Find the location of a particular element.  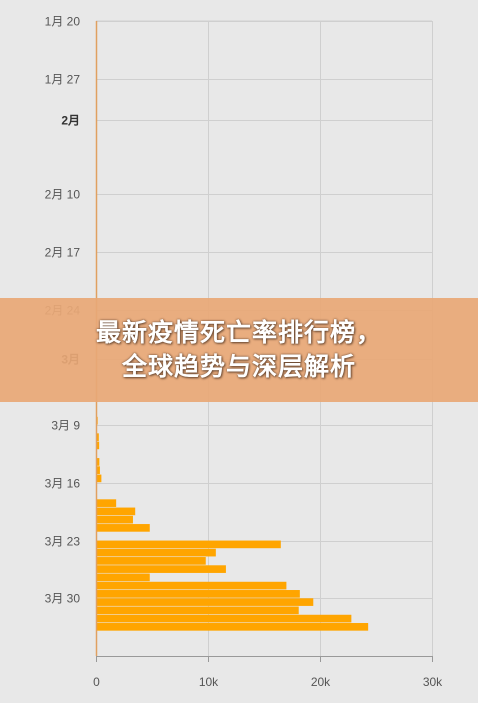

y-tick-label: 2月 10 is located at coordinates (63, 195).